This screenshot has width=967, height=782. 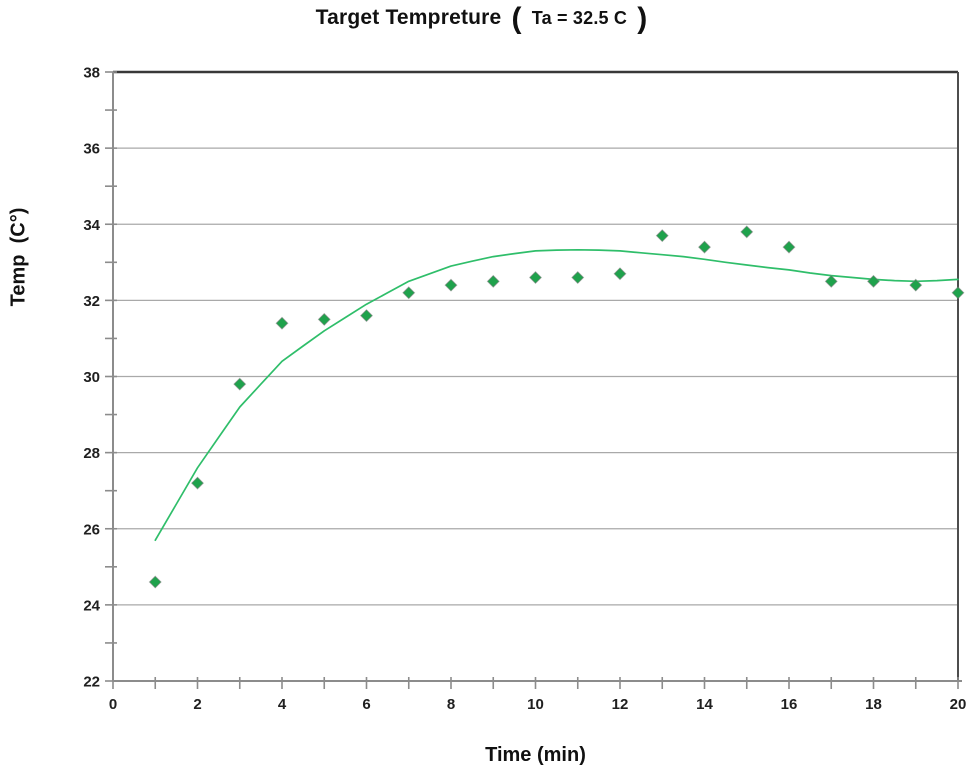 What do you see at coordinates (91, 73) in the screenshot?
I see `y-tick-label-38: 38` at bounding box center [91, 73].